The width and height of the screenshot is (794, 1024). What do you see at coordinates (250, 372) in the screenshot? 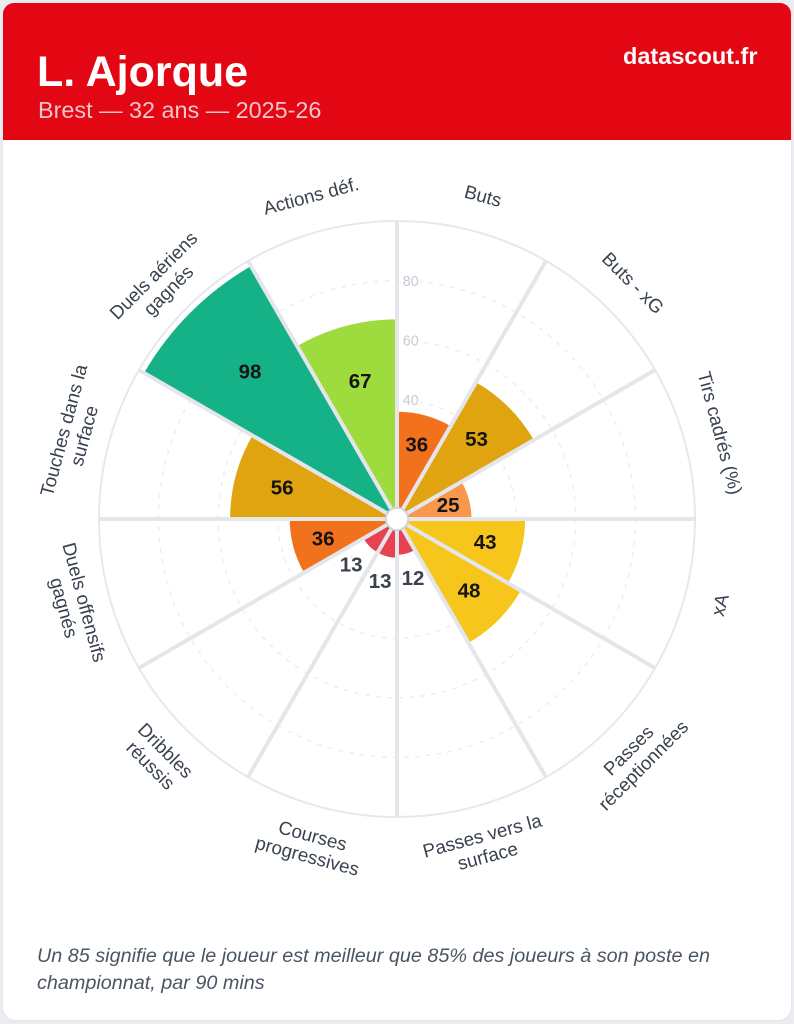
I see `svg-text: 98` at bounding box center [250, 372].